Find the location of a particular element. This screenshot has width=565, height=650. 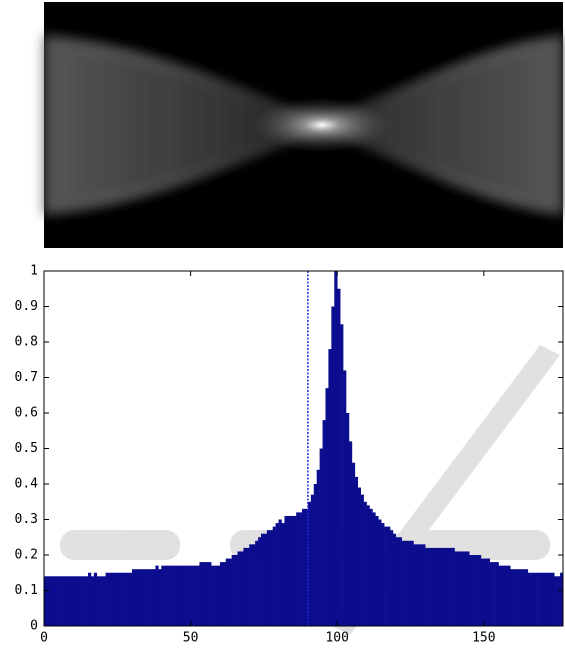

y-tick-label: 0.2 is located at coordinates (26, 555).